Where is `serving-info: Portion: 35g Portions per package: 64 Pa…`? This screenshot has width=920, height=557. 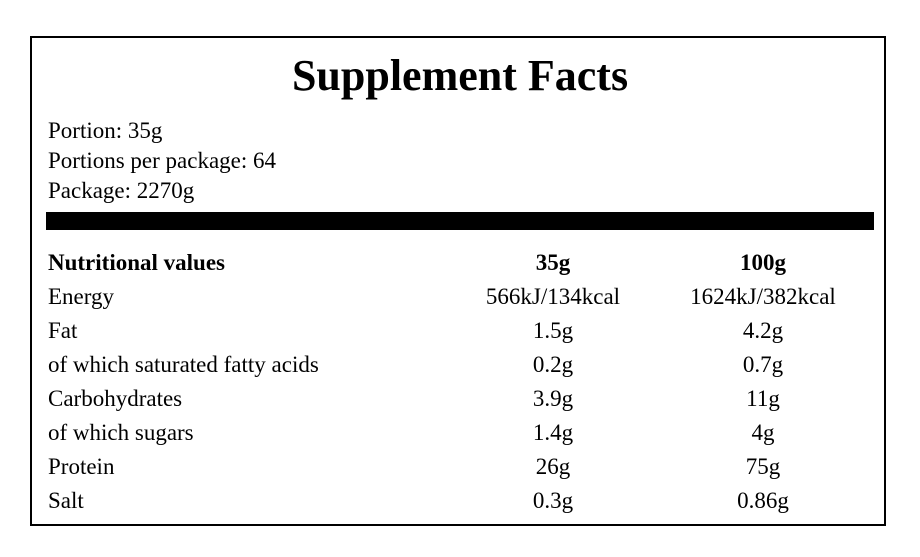
serving-info: Portion: 35g Portions per package: 64 Pa… is located at coordinates (162, 161).